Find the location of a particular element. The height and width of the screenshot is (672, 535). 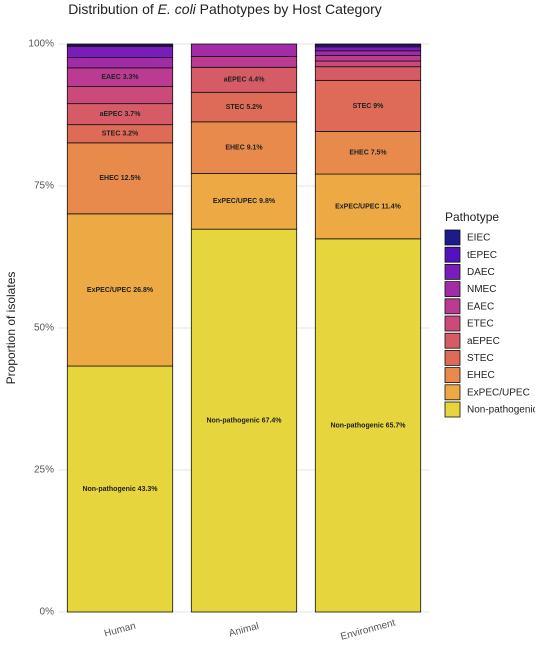

data-label: ExPEC/UPEC 11.4% is located at coordinates (368, 206).